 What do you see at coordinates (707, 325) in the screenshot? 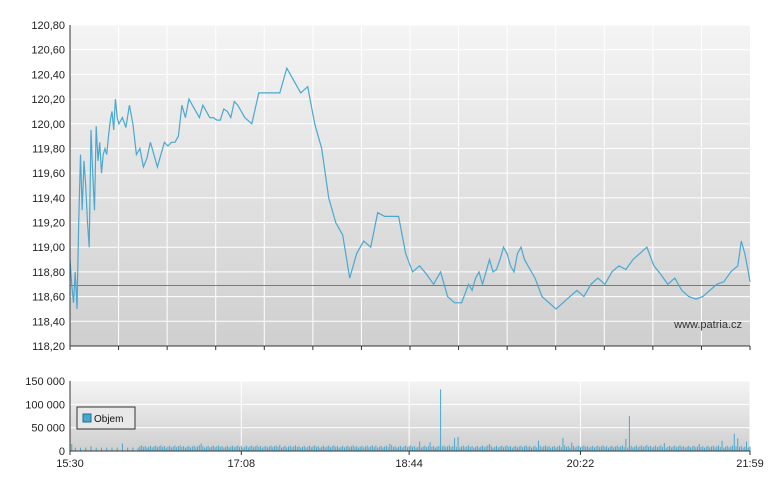
I see `watermark-text: www.patria.cz` at bounding box center [707, 325].